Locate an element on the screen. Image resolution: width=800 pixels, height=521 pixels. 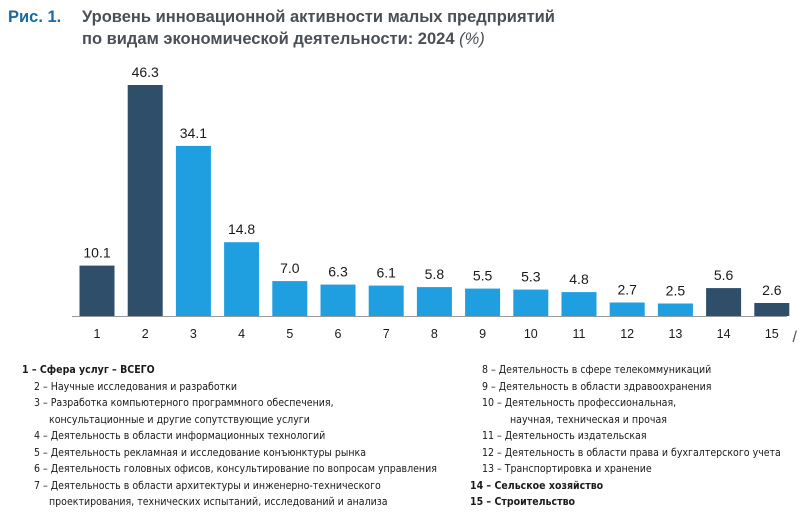
x-tick-label: 15 is located at coordinates (772, 334).